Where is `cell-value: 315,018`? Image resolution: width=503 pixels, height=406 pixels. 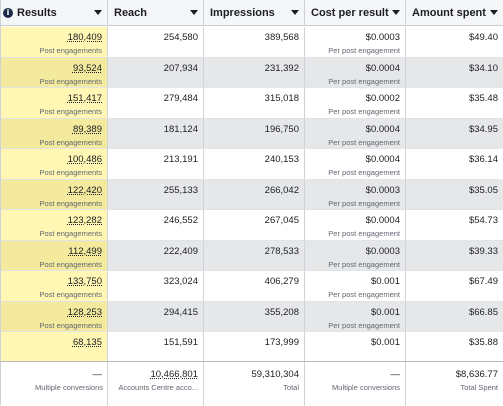
cell-value: 315,018 is located at coordinates (281, 98).